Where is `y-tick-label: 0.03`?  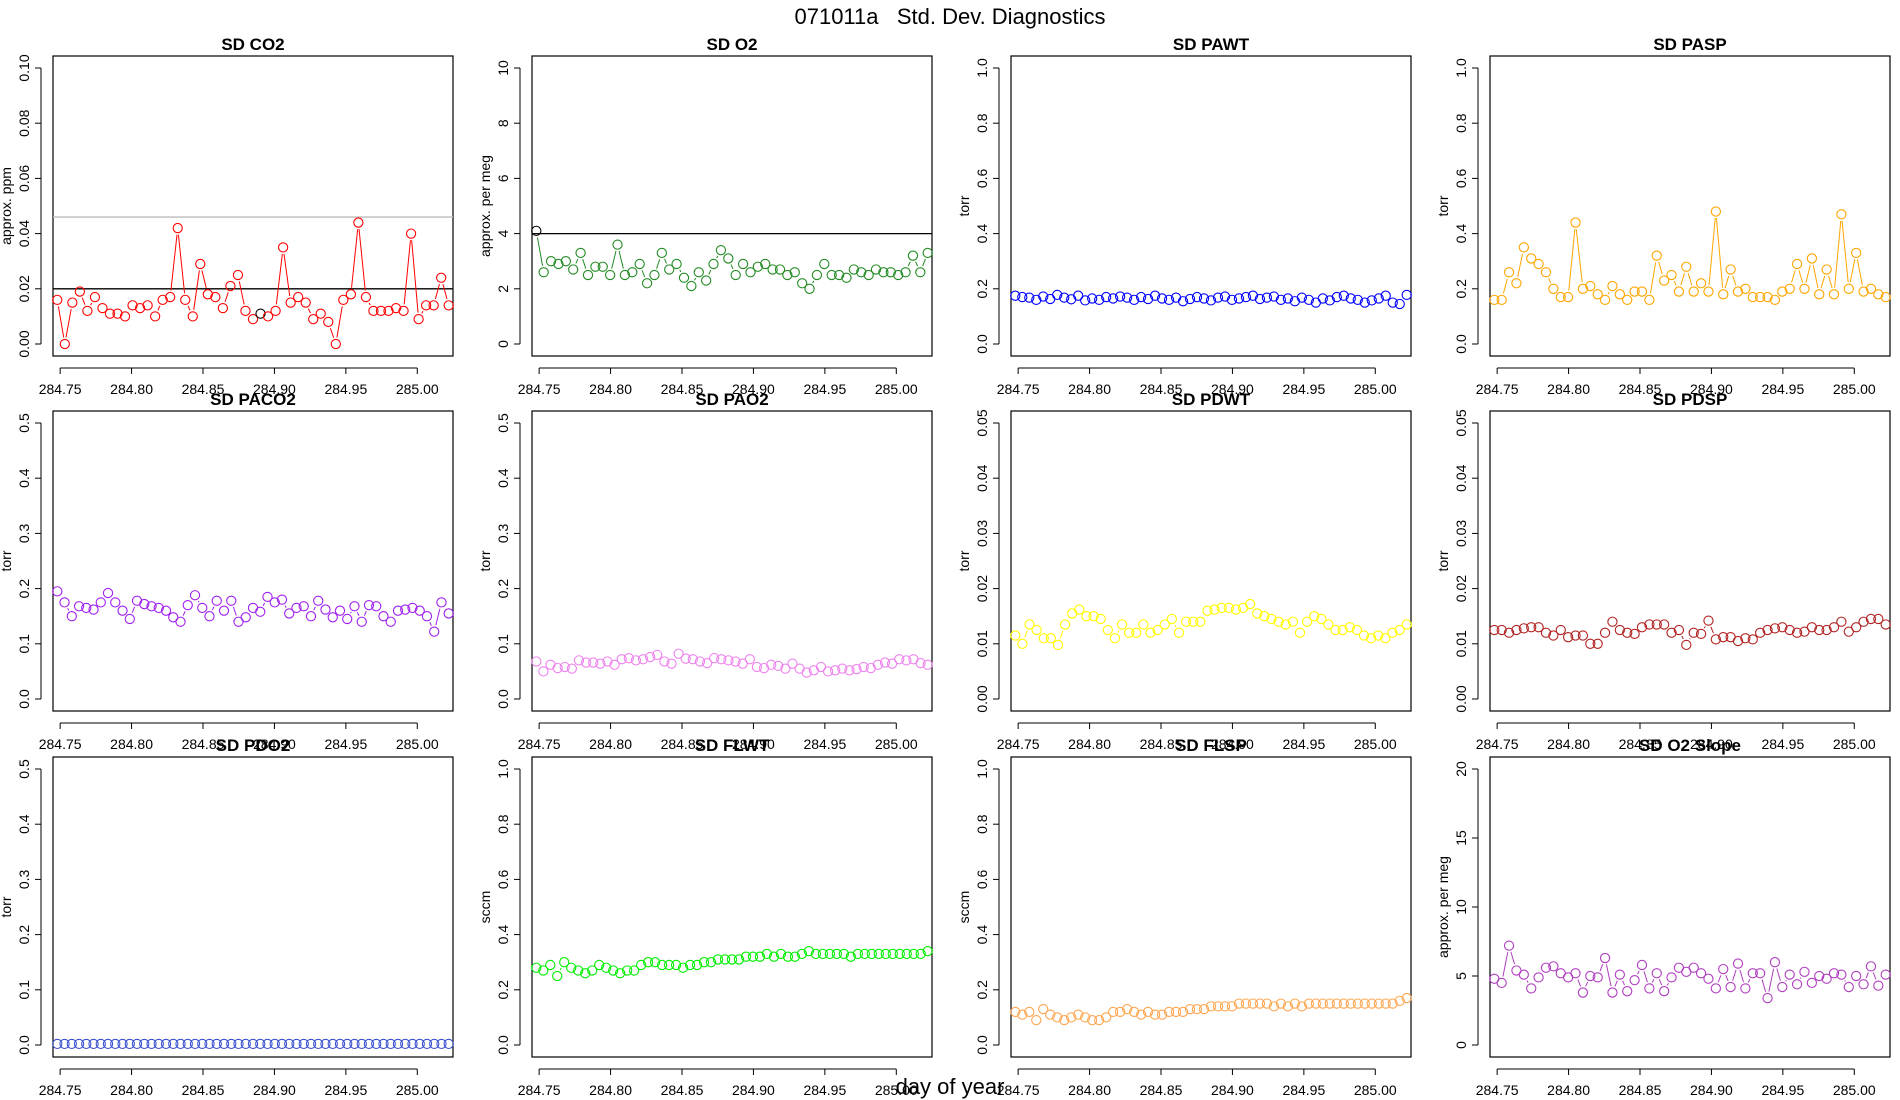 y-tick-label: 0.03 is located at coordinates (982, 533).